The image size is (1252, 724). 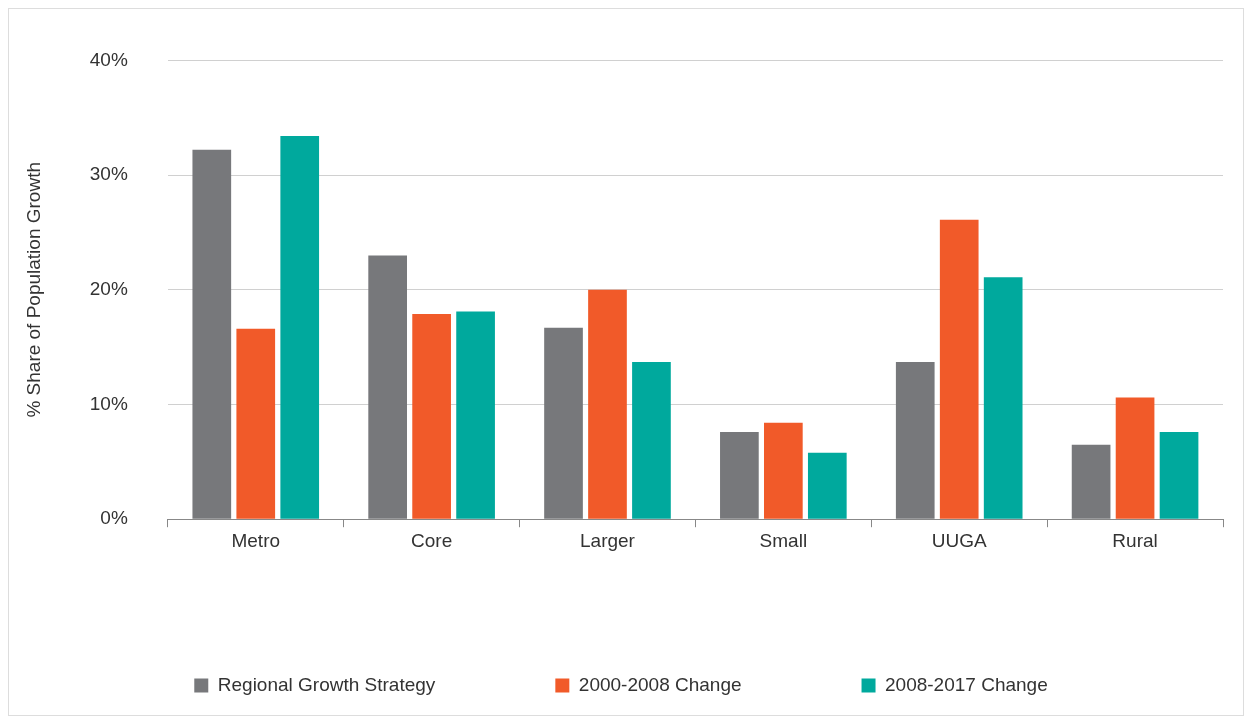 What do you see at coordinates (959, 540) in the screenshot?
I see `x-tick-label: UUGA` at bounding box center [959, 540].